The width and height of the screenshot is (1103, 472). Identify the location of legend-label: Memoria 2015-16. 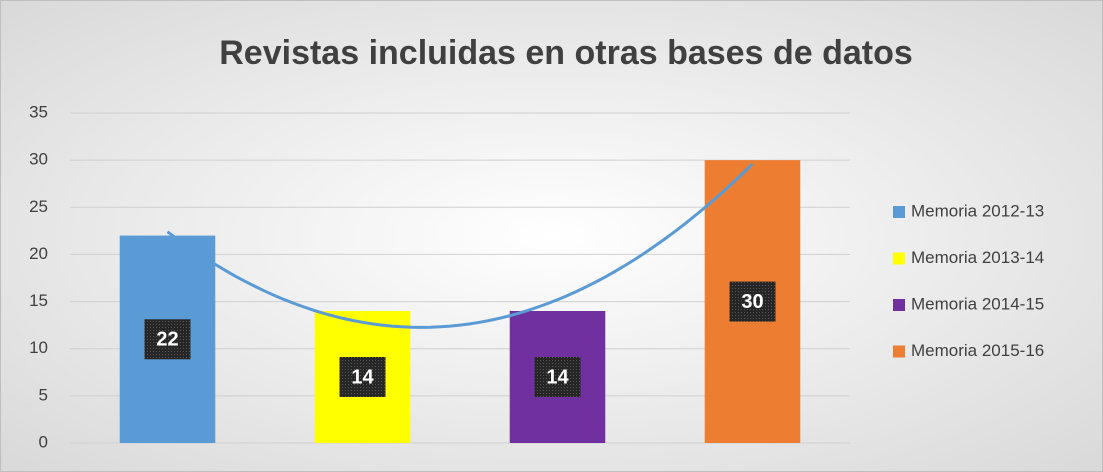
(977, 350).